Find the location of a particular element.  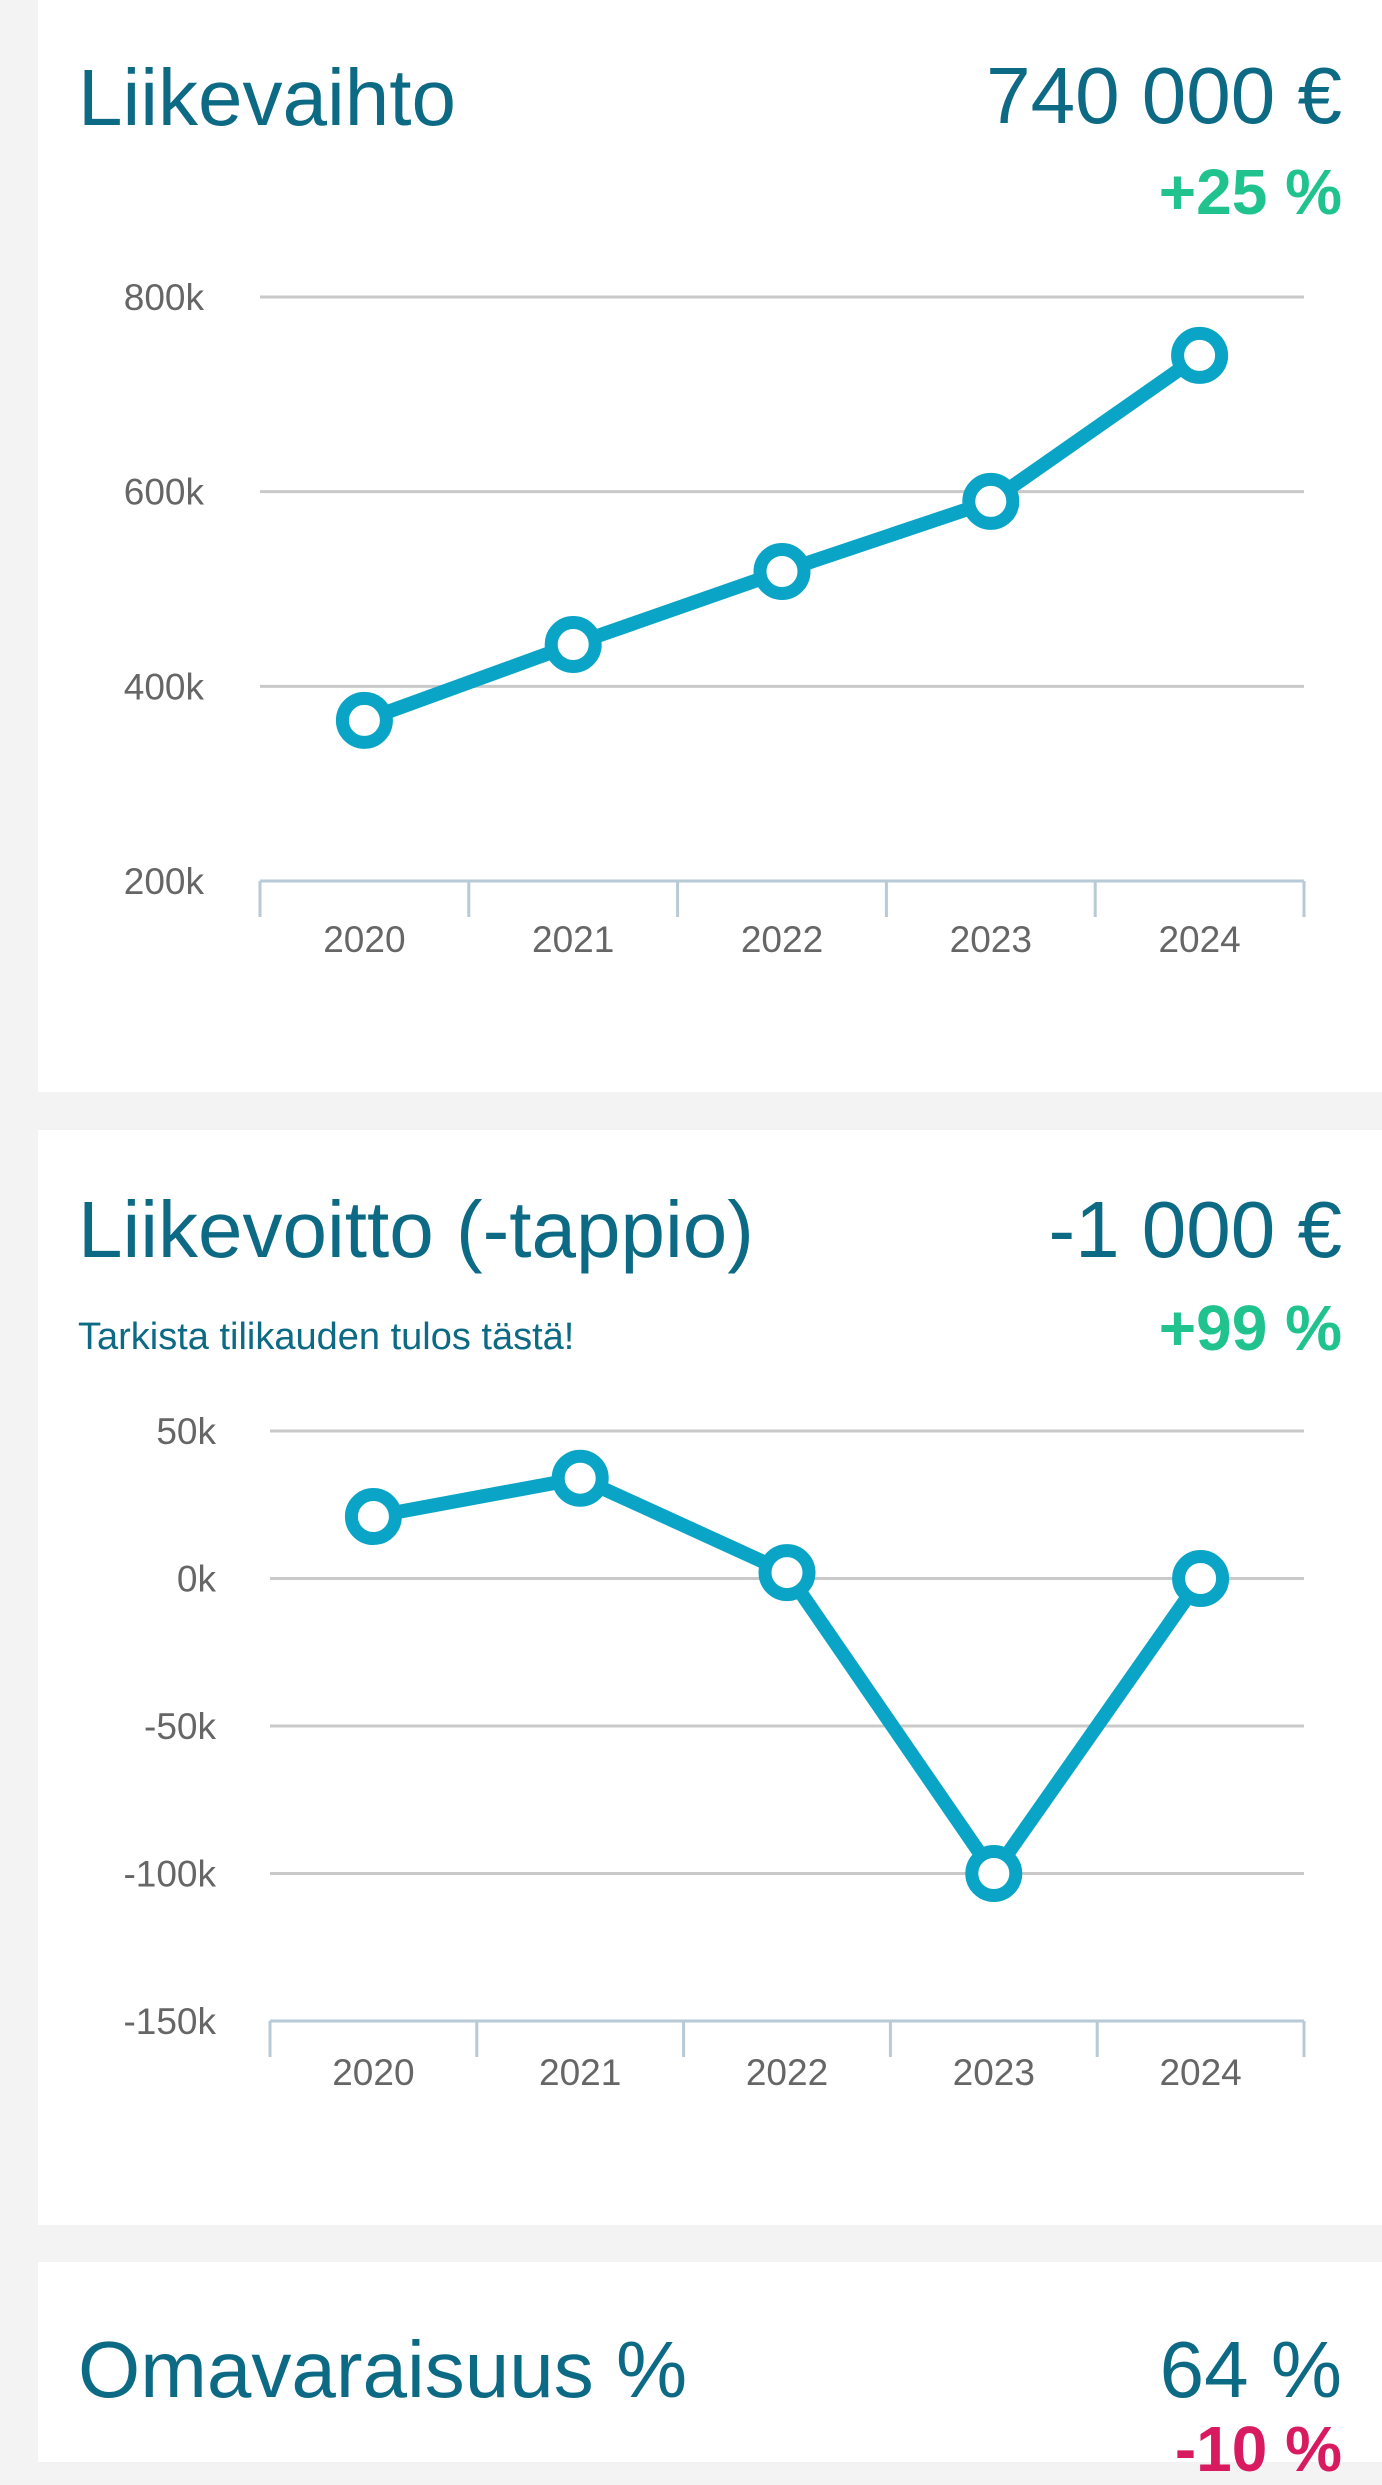

equity-ratio-title: Omavaraisuus % is located at coordinates (383, 2369).